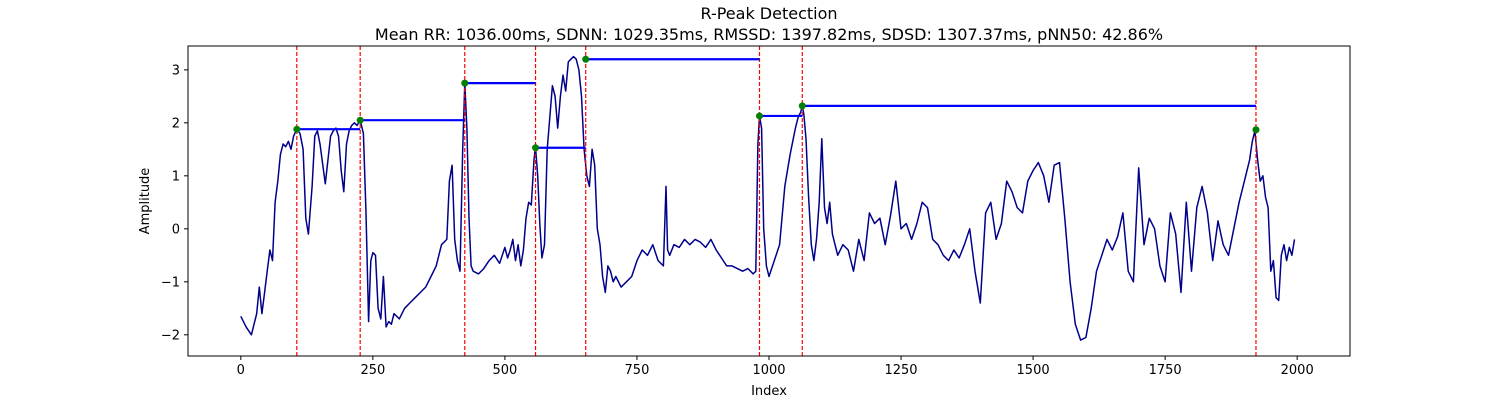 The image size is (1500, 400). I want to click on x-tick-label: 2000, so click(1297, 370).